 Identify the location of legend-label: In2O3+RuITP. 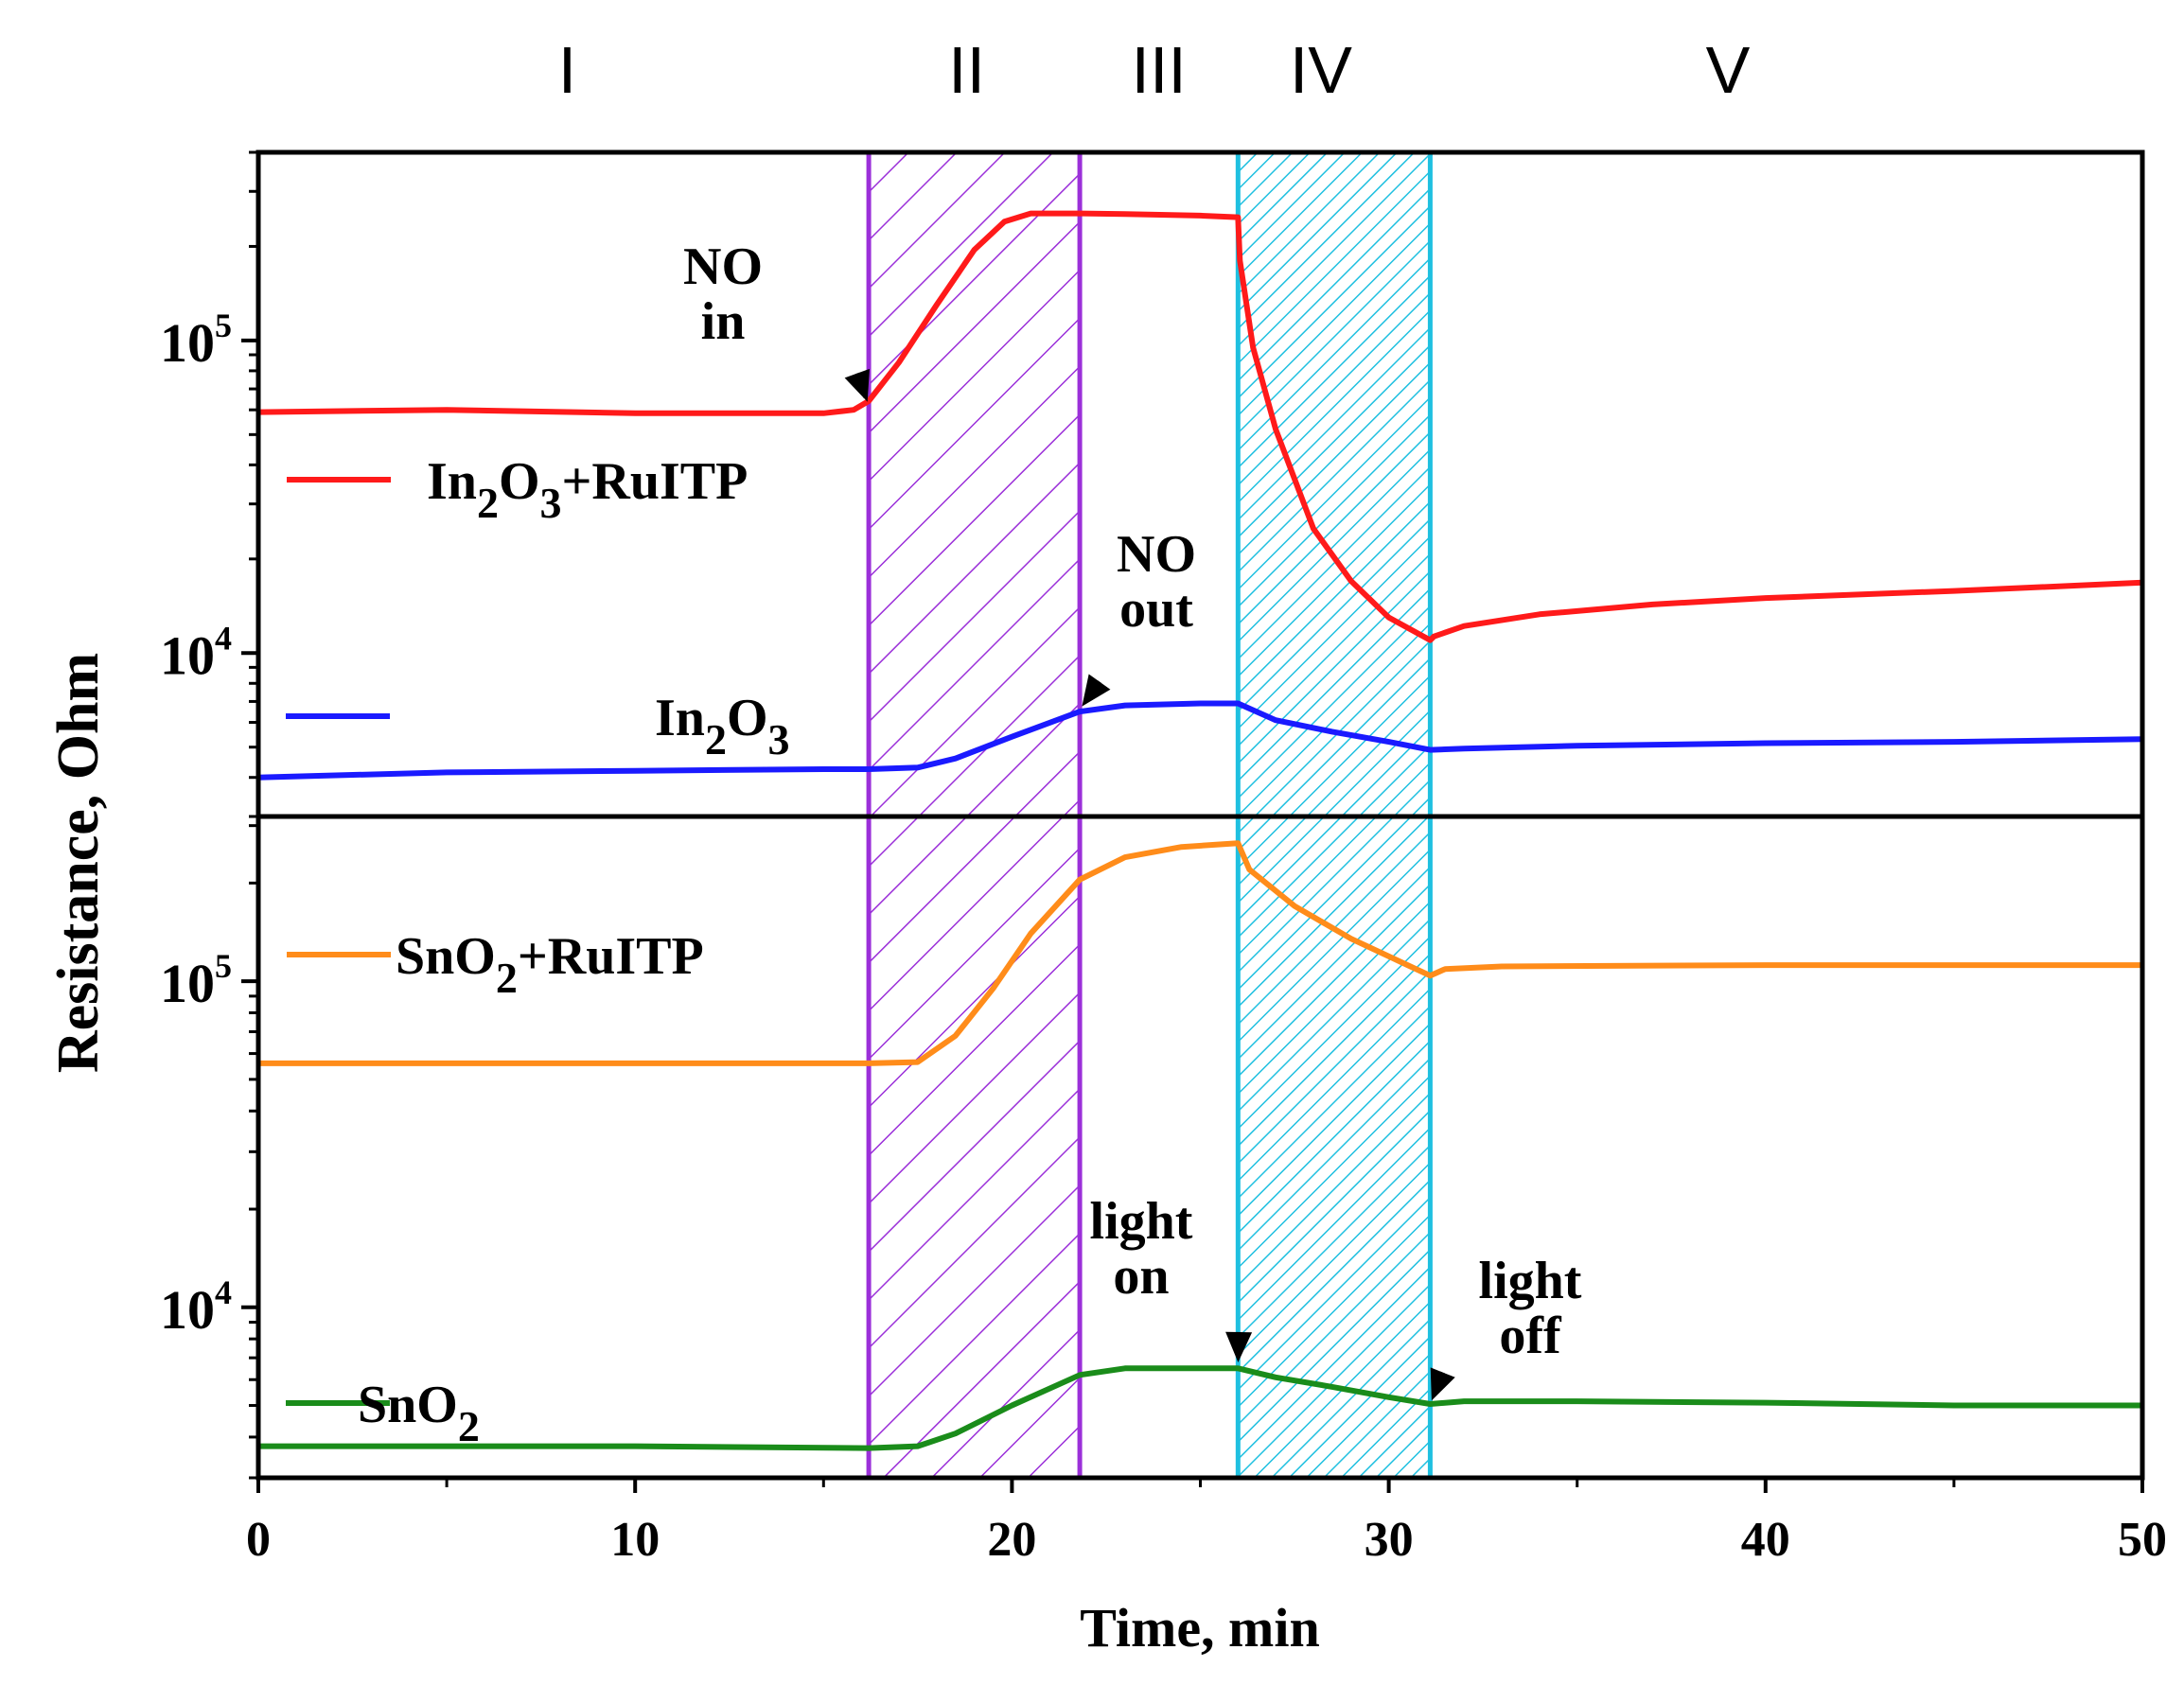
(587, 489).